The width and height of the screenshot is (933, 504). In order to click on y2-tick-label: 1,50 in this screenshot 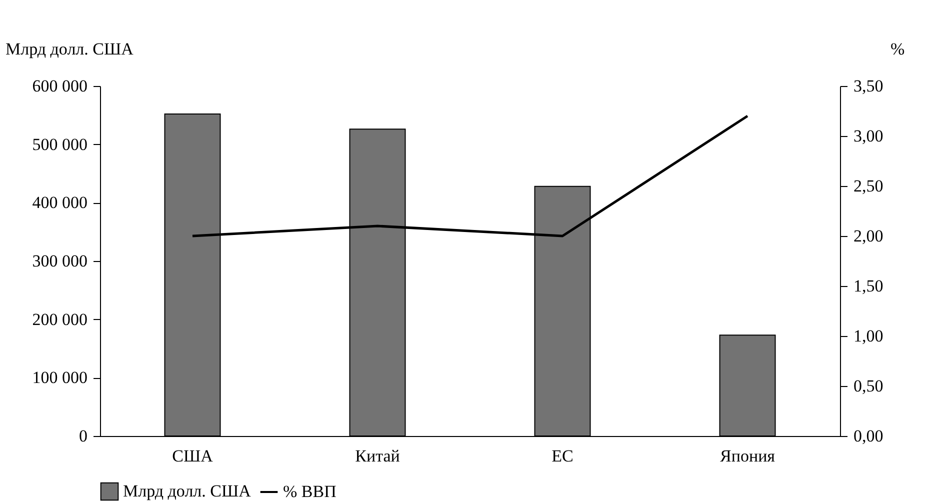, I will do `click(869, 286)`.